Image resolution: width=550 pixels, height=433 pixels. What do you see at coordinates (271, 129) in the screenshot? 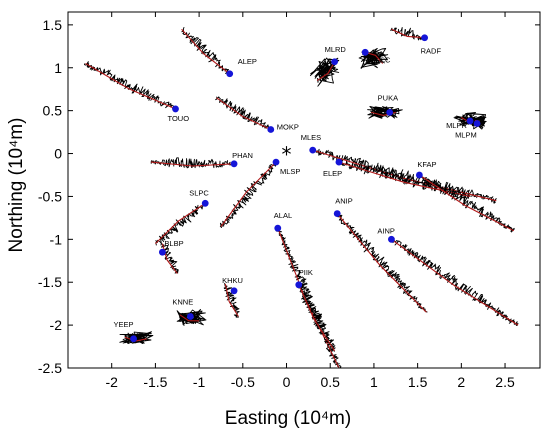
I see `station-marker-mokp` at bounding box center [271, 129].